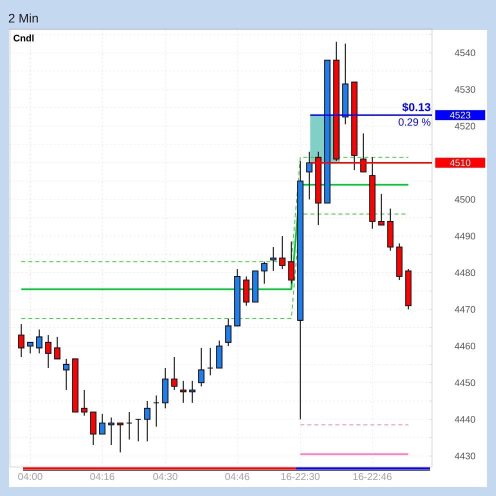 The width and height of the screenshot is (496, 496). What do you see at coordinates (465, 309) in the screenshot?
I see `y-tick-label: 4470` at bounding box center [465, 309].